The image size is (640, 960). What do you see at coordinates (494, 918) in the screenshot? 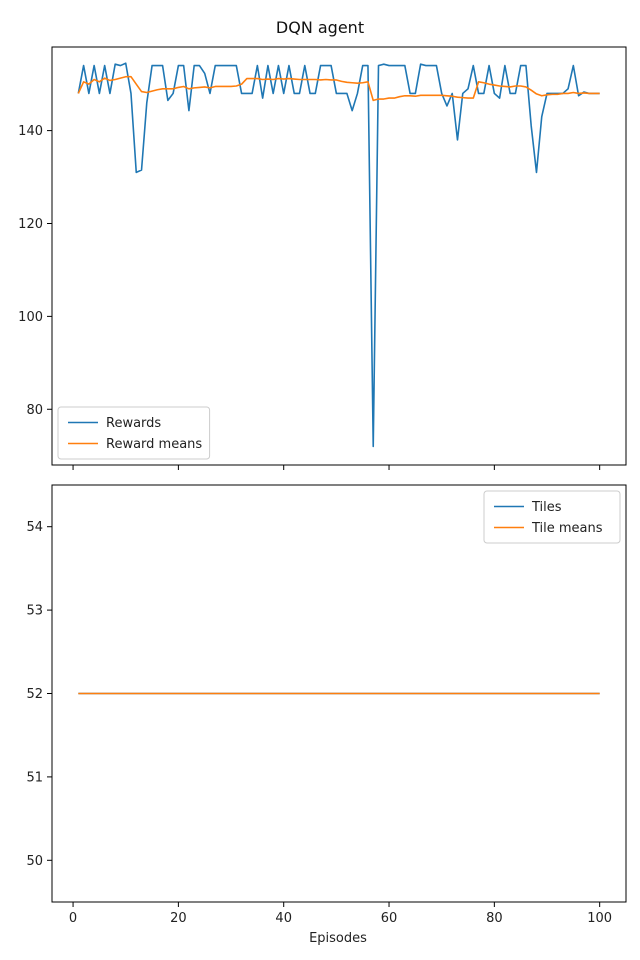
I see `tiles-x-tick-label: 80` at bounding box center [494, 918].